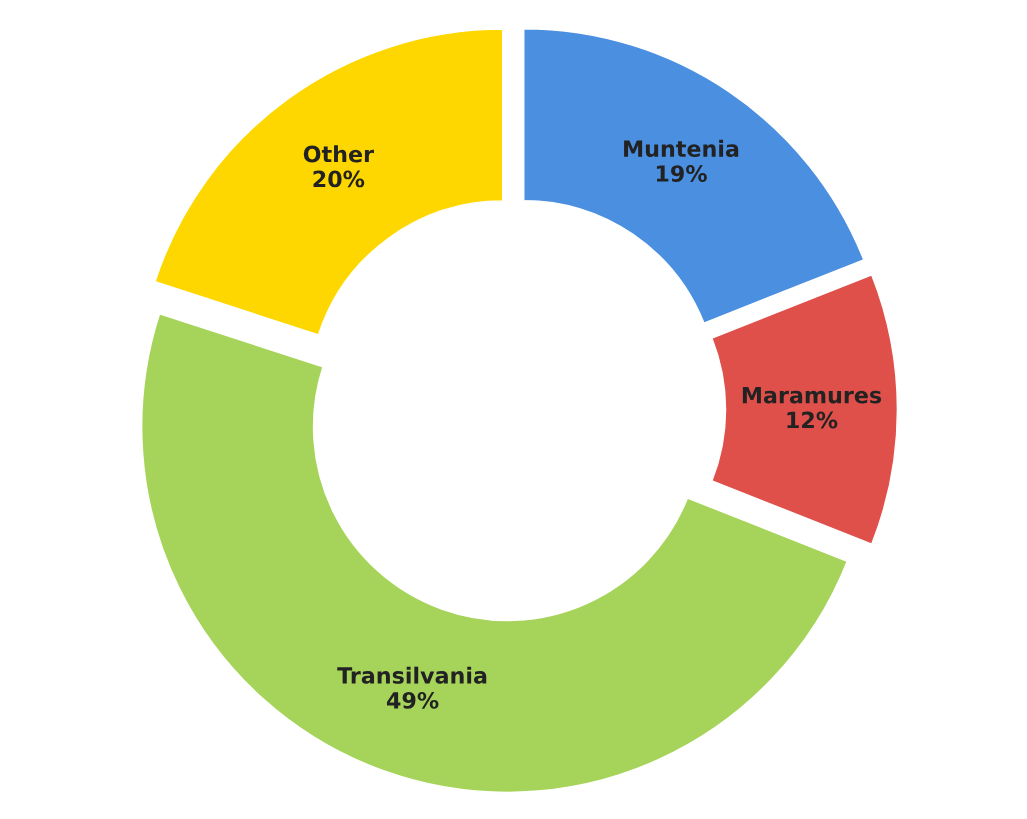 The image size is (1027, 819). Describe the element at coordinates (338, 154) in the screenshot. I see `slice-label: Other` at that location.